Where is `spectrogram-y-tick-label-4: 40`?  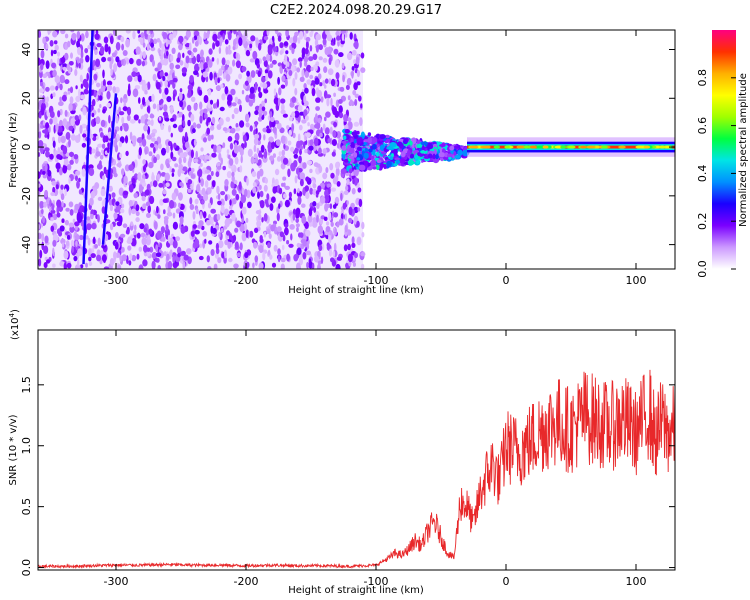
spectrogram-y-tick-label-4: 40 is located at coordinates (26, 50).